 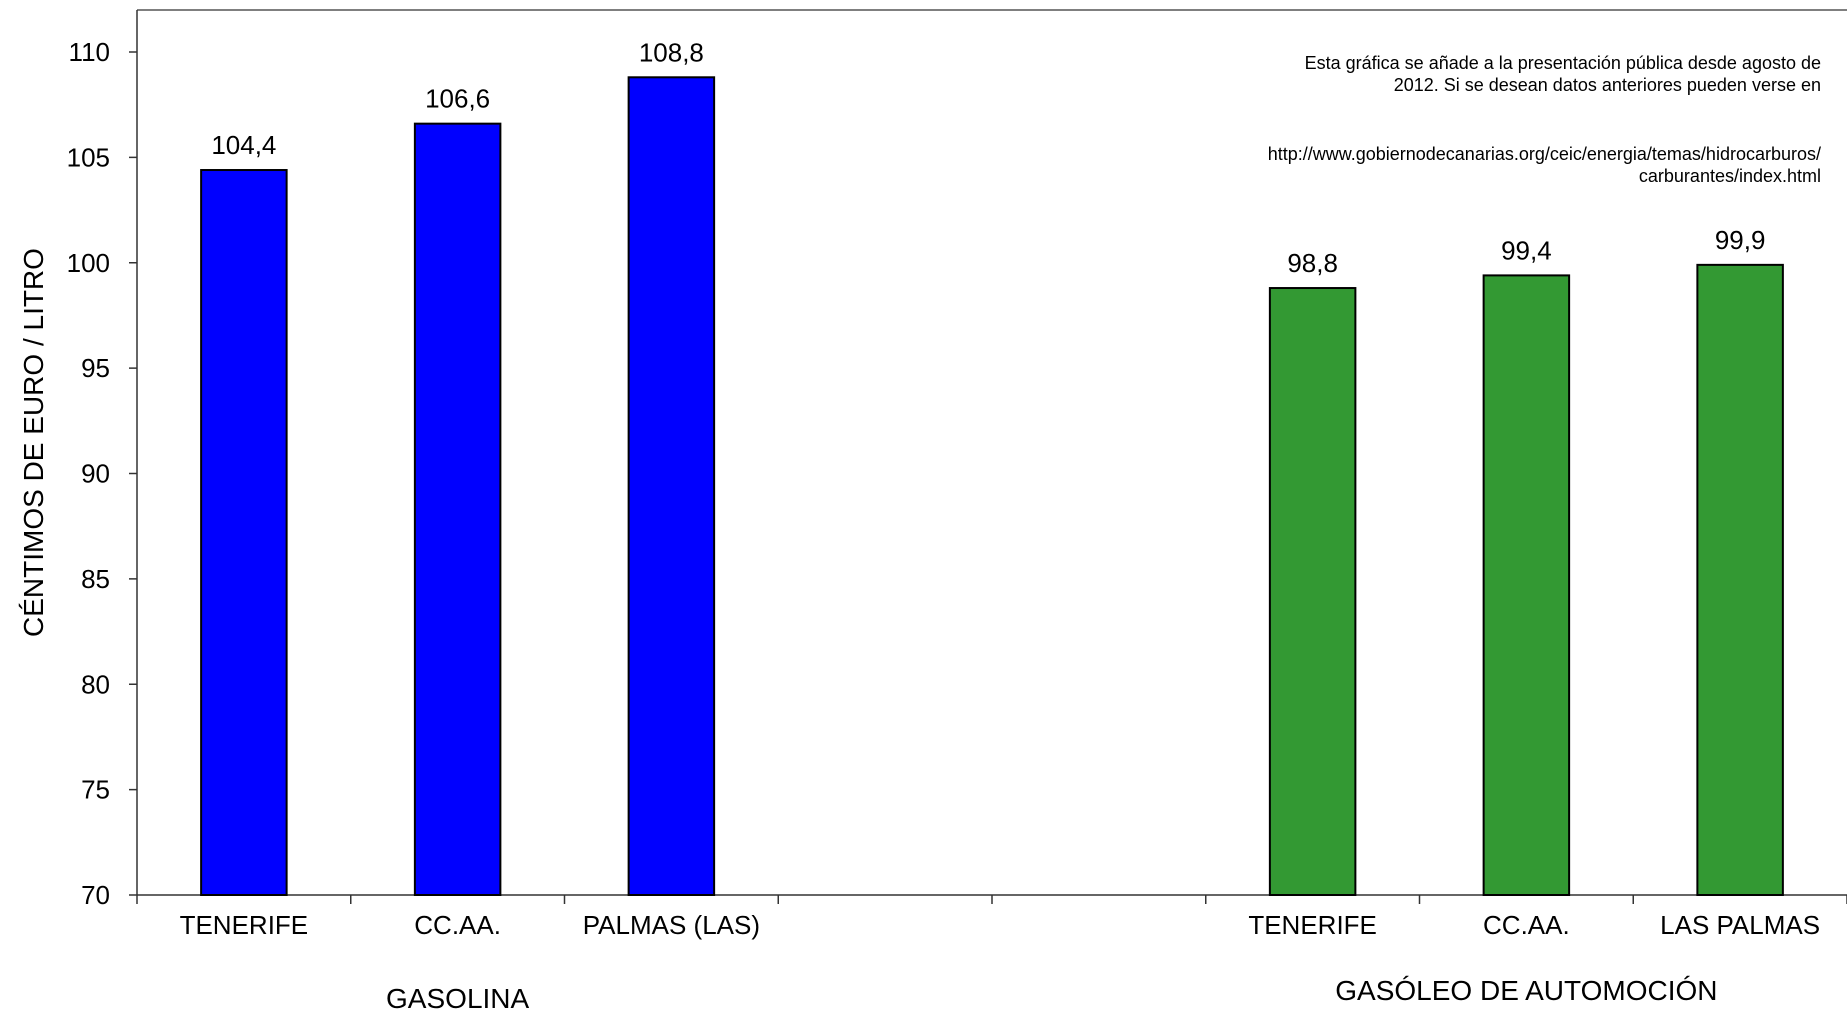 What do you see at coordinates (95, 790) in the screenshot?
I see `y-tick-label: 75` at bounding box center [95, 790].